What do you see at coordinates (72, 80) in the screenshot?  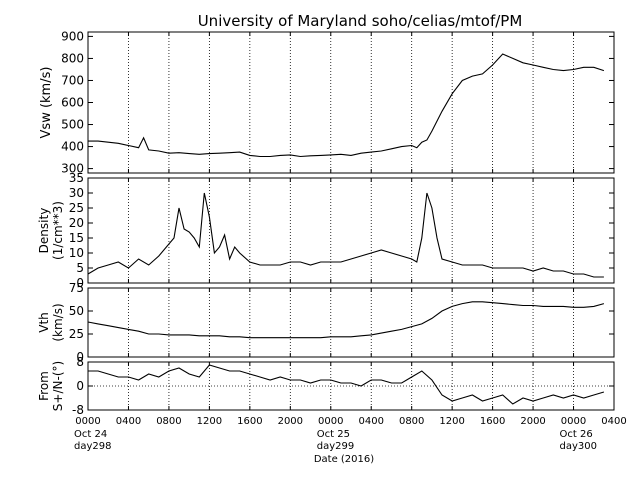 I see `y-tick-label: 700` at bounding box center [72, 80].